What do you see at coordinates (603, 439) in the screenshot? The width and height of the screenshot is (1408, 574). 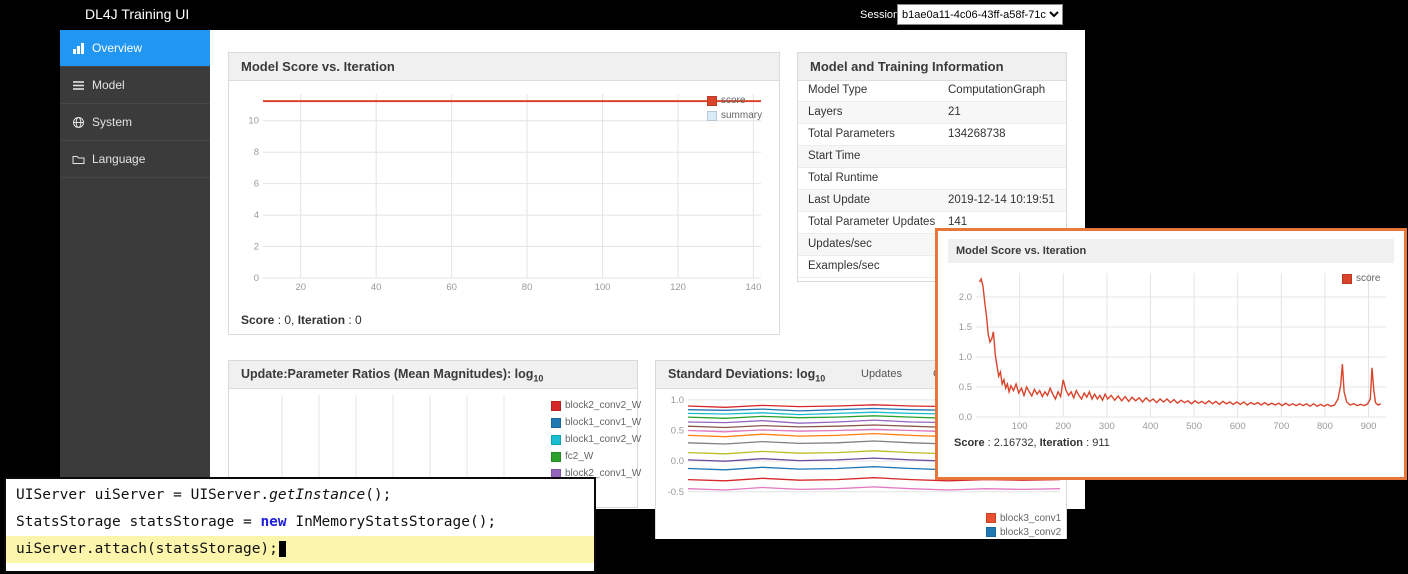 I see `legend-label: block1_conv2_W` at bounding box center [603, 439].